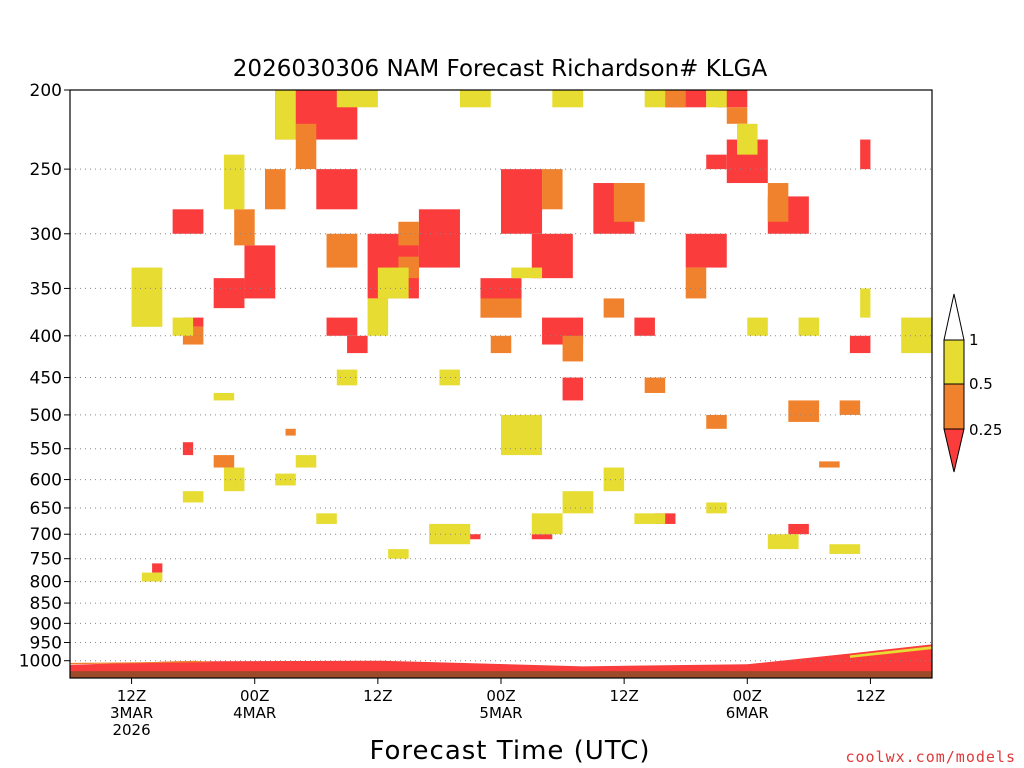 The width and height of the screenshot is (1024, 768). I want to click on legend-bin-yellow, so click(954, 362).